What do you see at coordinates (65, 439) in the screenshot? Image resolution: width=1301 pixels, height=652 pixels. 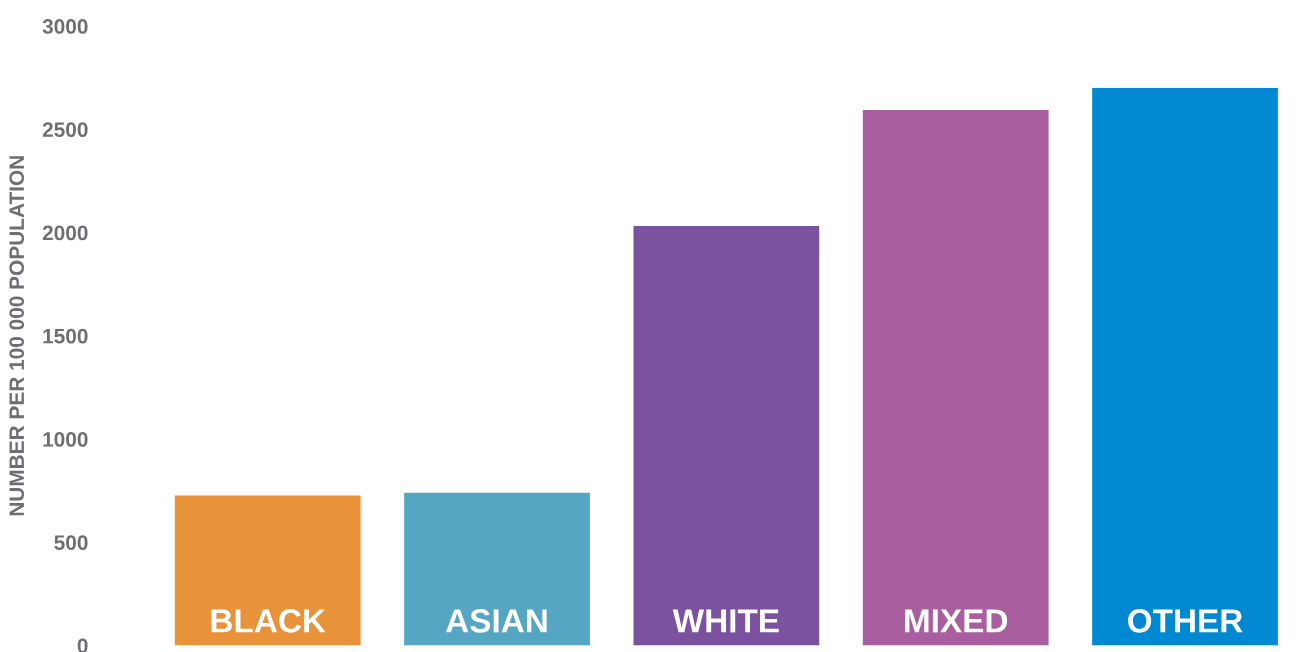 I see `y-tick-label: 1000` at bounding box center [65, 439].